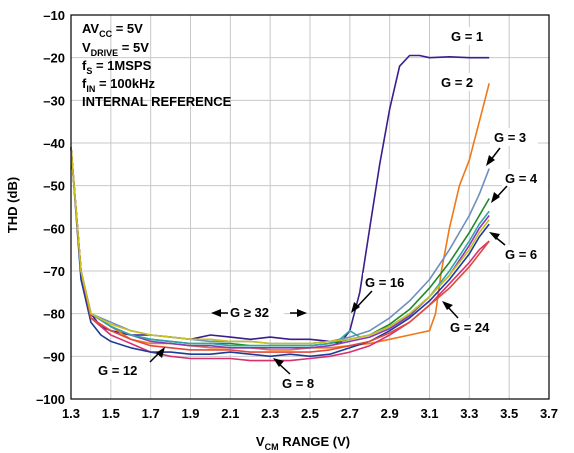  Describe the element at coordinates (54, 100) in the screenshot. I see `y-tick-label: –30` at that location.